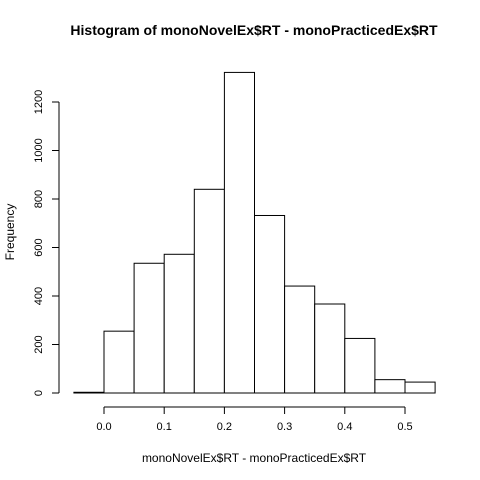  What do you see at coordinates (344, 427) in the screenshot?
I see `x-tick-label: 0.4` at bounding box center [344, 427].